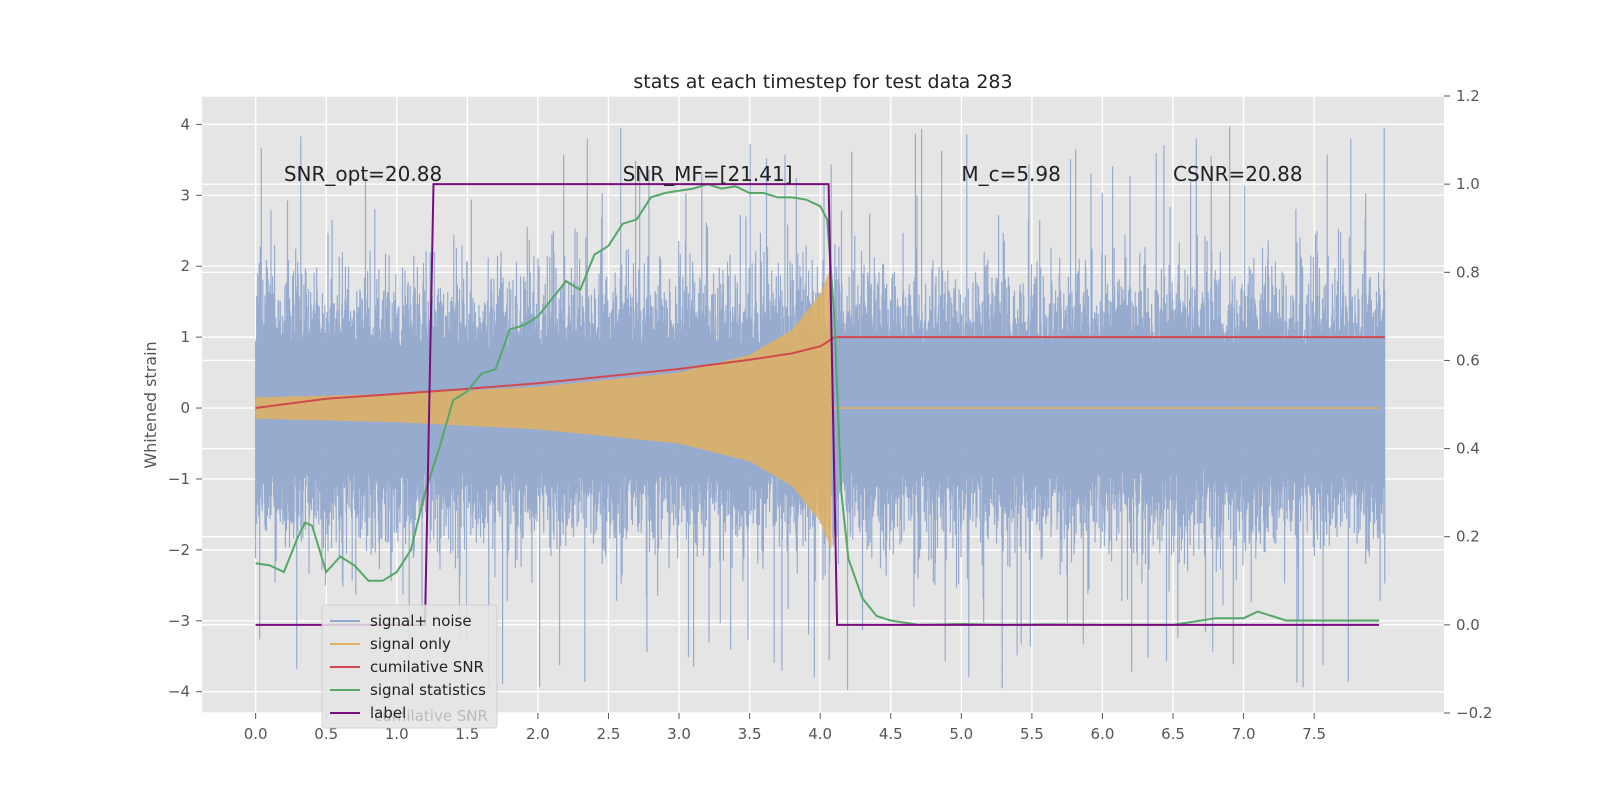  Describe the element at coordinates (891, 734) in the screenshot. I see `x-tick-label: 4.5` at that location.